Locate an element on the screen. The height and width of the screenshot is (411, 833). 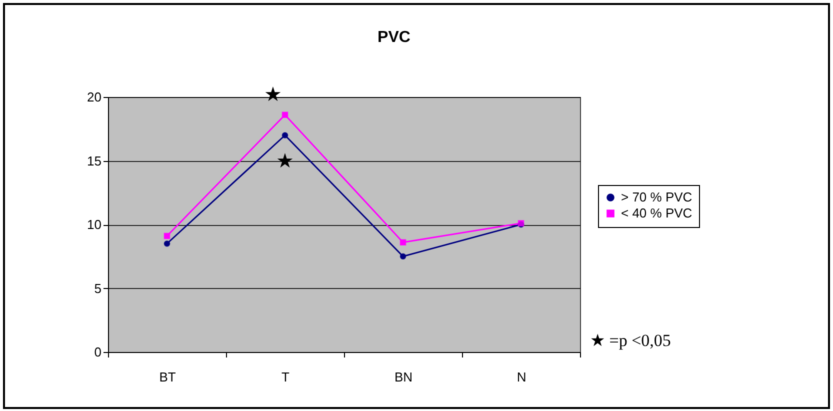
chart-title: PVC is located at coordinates (394, 37).